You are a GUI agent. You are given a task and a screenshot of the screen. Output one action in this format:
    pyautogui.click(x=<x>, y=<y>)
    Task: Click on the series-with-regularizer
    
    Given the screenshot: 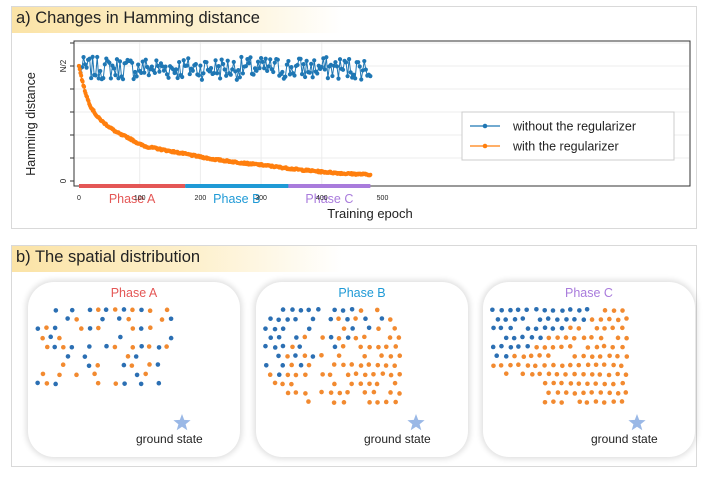 What is the action you would take?
    pyautogui.click(x=225, y=120)
    